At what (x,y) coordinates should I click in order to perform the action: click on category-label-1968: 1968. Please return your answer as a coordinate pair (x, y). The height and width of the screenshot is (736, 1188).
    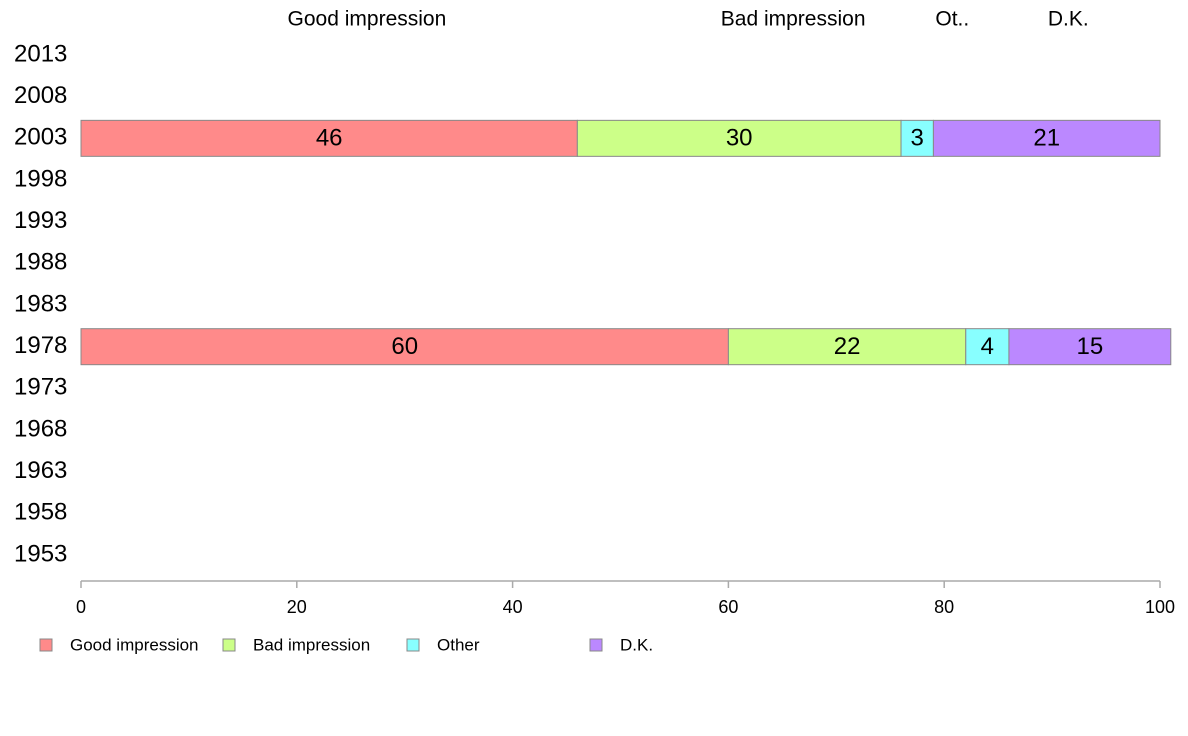
    Looking at the image, I should click on (40, 428).